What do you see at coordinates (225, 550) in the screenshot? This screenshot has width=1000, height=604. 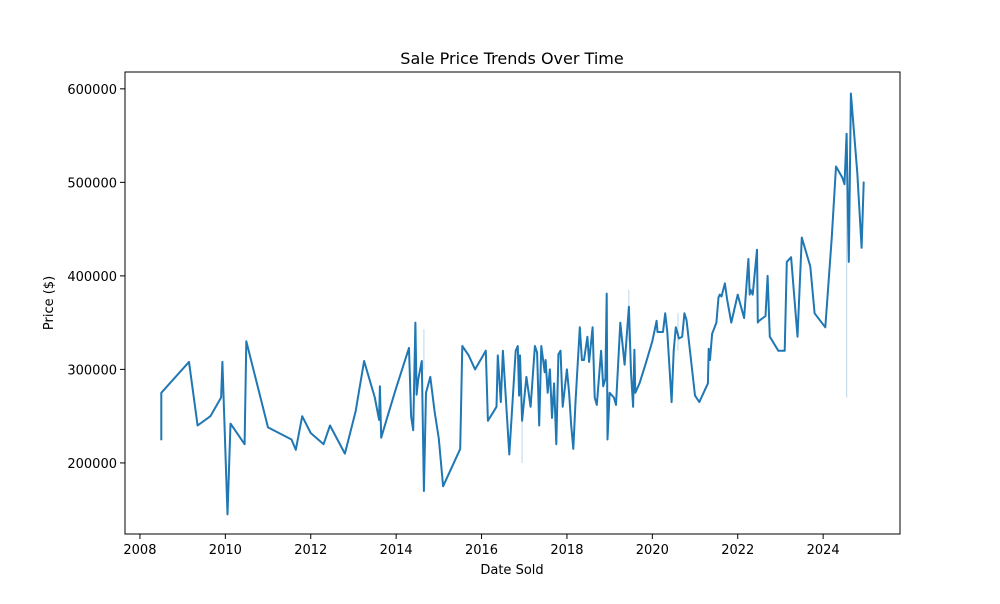 I see `x-tick-label-2010: 2010` at bounding box center [225, 550].